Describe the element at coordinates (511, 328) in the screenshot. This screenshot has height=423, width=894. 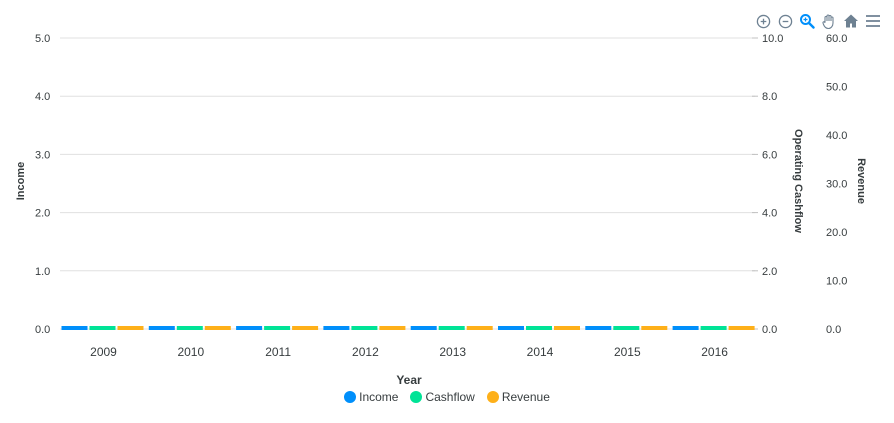
I see `bar-income-2014` at that location.